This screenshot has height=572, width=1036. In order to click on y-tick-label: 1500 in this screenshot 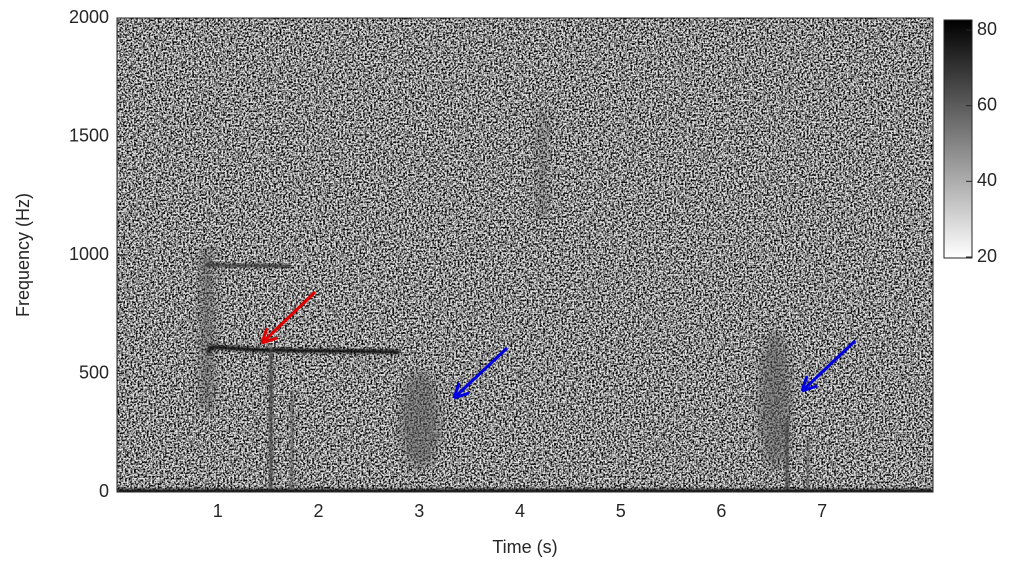, I will do `click(89, 135)`.